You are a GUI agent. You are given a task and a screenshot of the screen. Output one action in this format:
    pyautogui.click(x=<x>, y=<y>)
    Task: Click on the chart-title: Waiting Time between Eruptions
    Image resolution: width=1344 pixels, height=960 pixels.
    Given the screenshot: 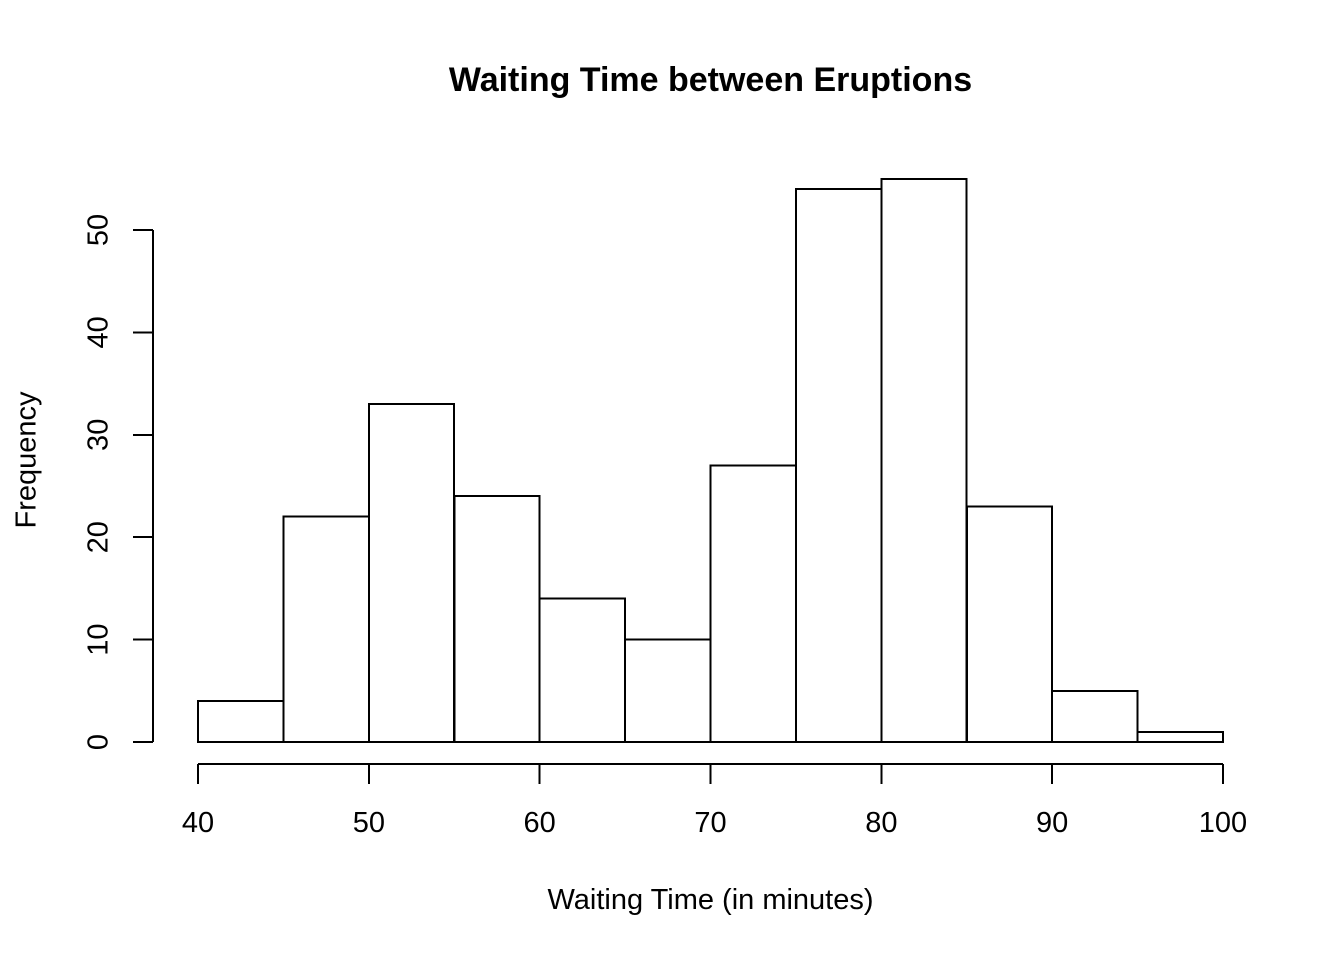 What is the action you would take?
    pyautogui.click(x=710, y=80)
    